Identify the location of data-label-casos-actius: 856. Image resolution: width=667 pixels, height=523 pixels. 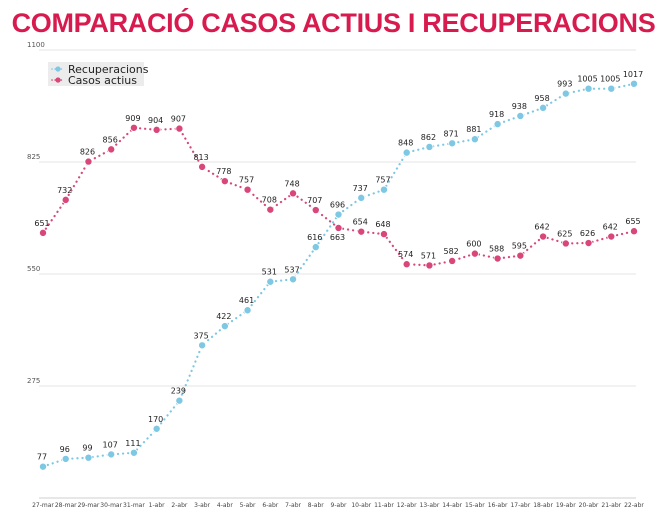
(110, 139).